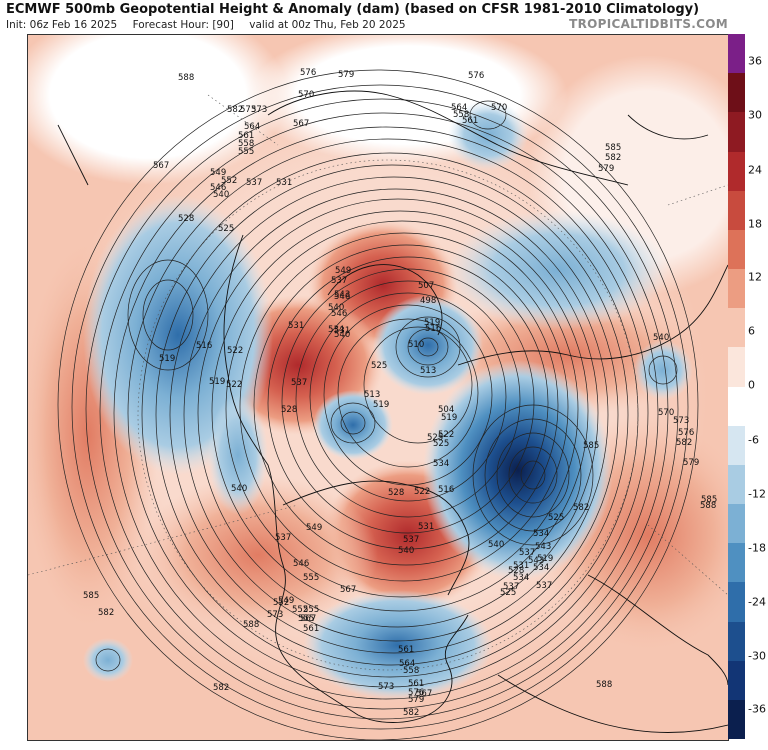 This screenshot has width=768, height=750. I want to click on colorbar-tick-label: 6, so click(751, 331).